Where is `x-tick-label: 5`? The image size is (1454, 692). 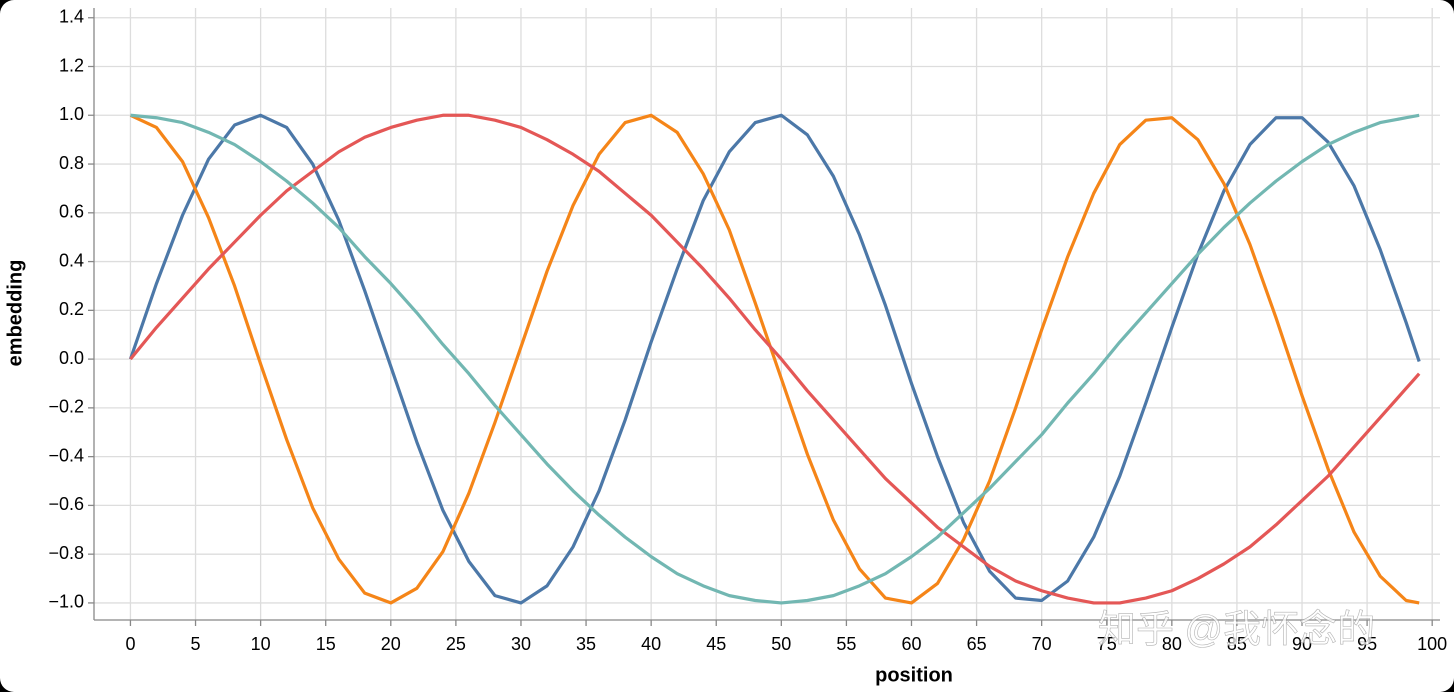 x-tick-label: 5 is located at coordinates (196, 644).